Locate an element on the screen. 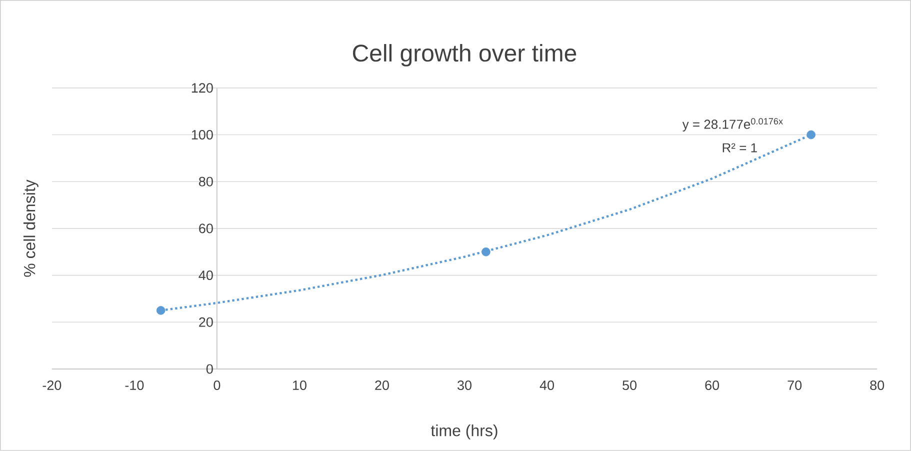 Image resolution: width=911 pixels, height=451 pixels. x-tick-label: 30 is located at coordinates (465, 385).